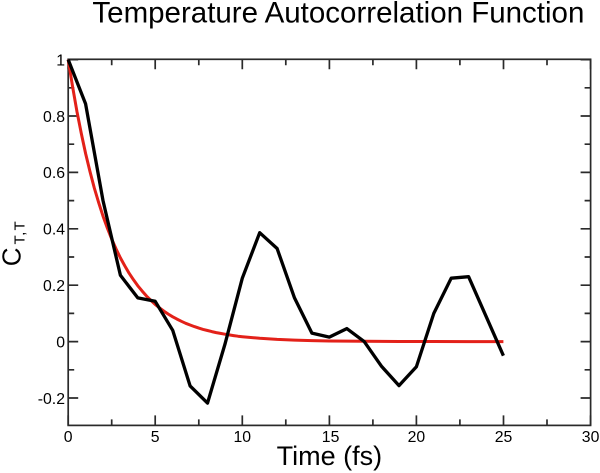 The width and height of the screenshot is (600, 473). What do you see at coordinates (591, 437) in the screenshot?
I see `svg-text: 30` at bounding box center [591, 437].